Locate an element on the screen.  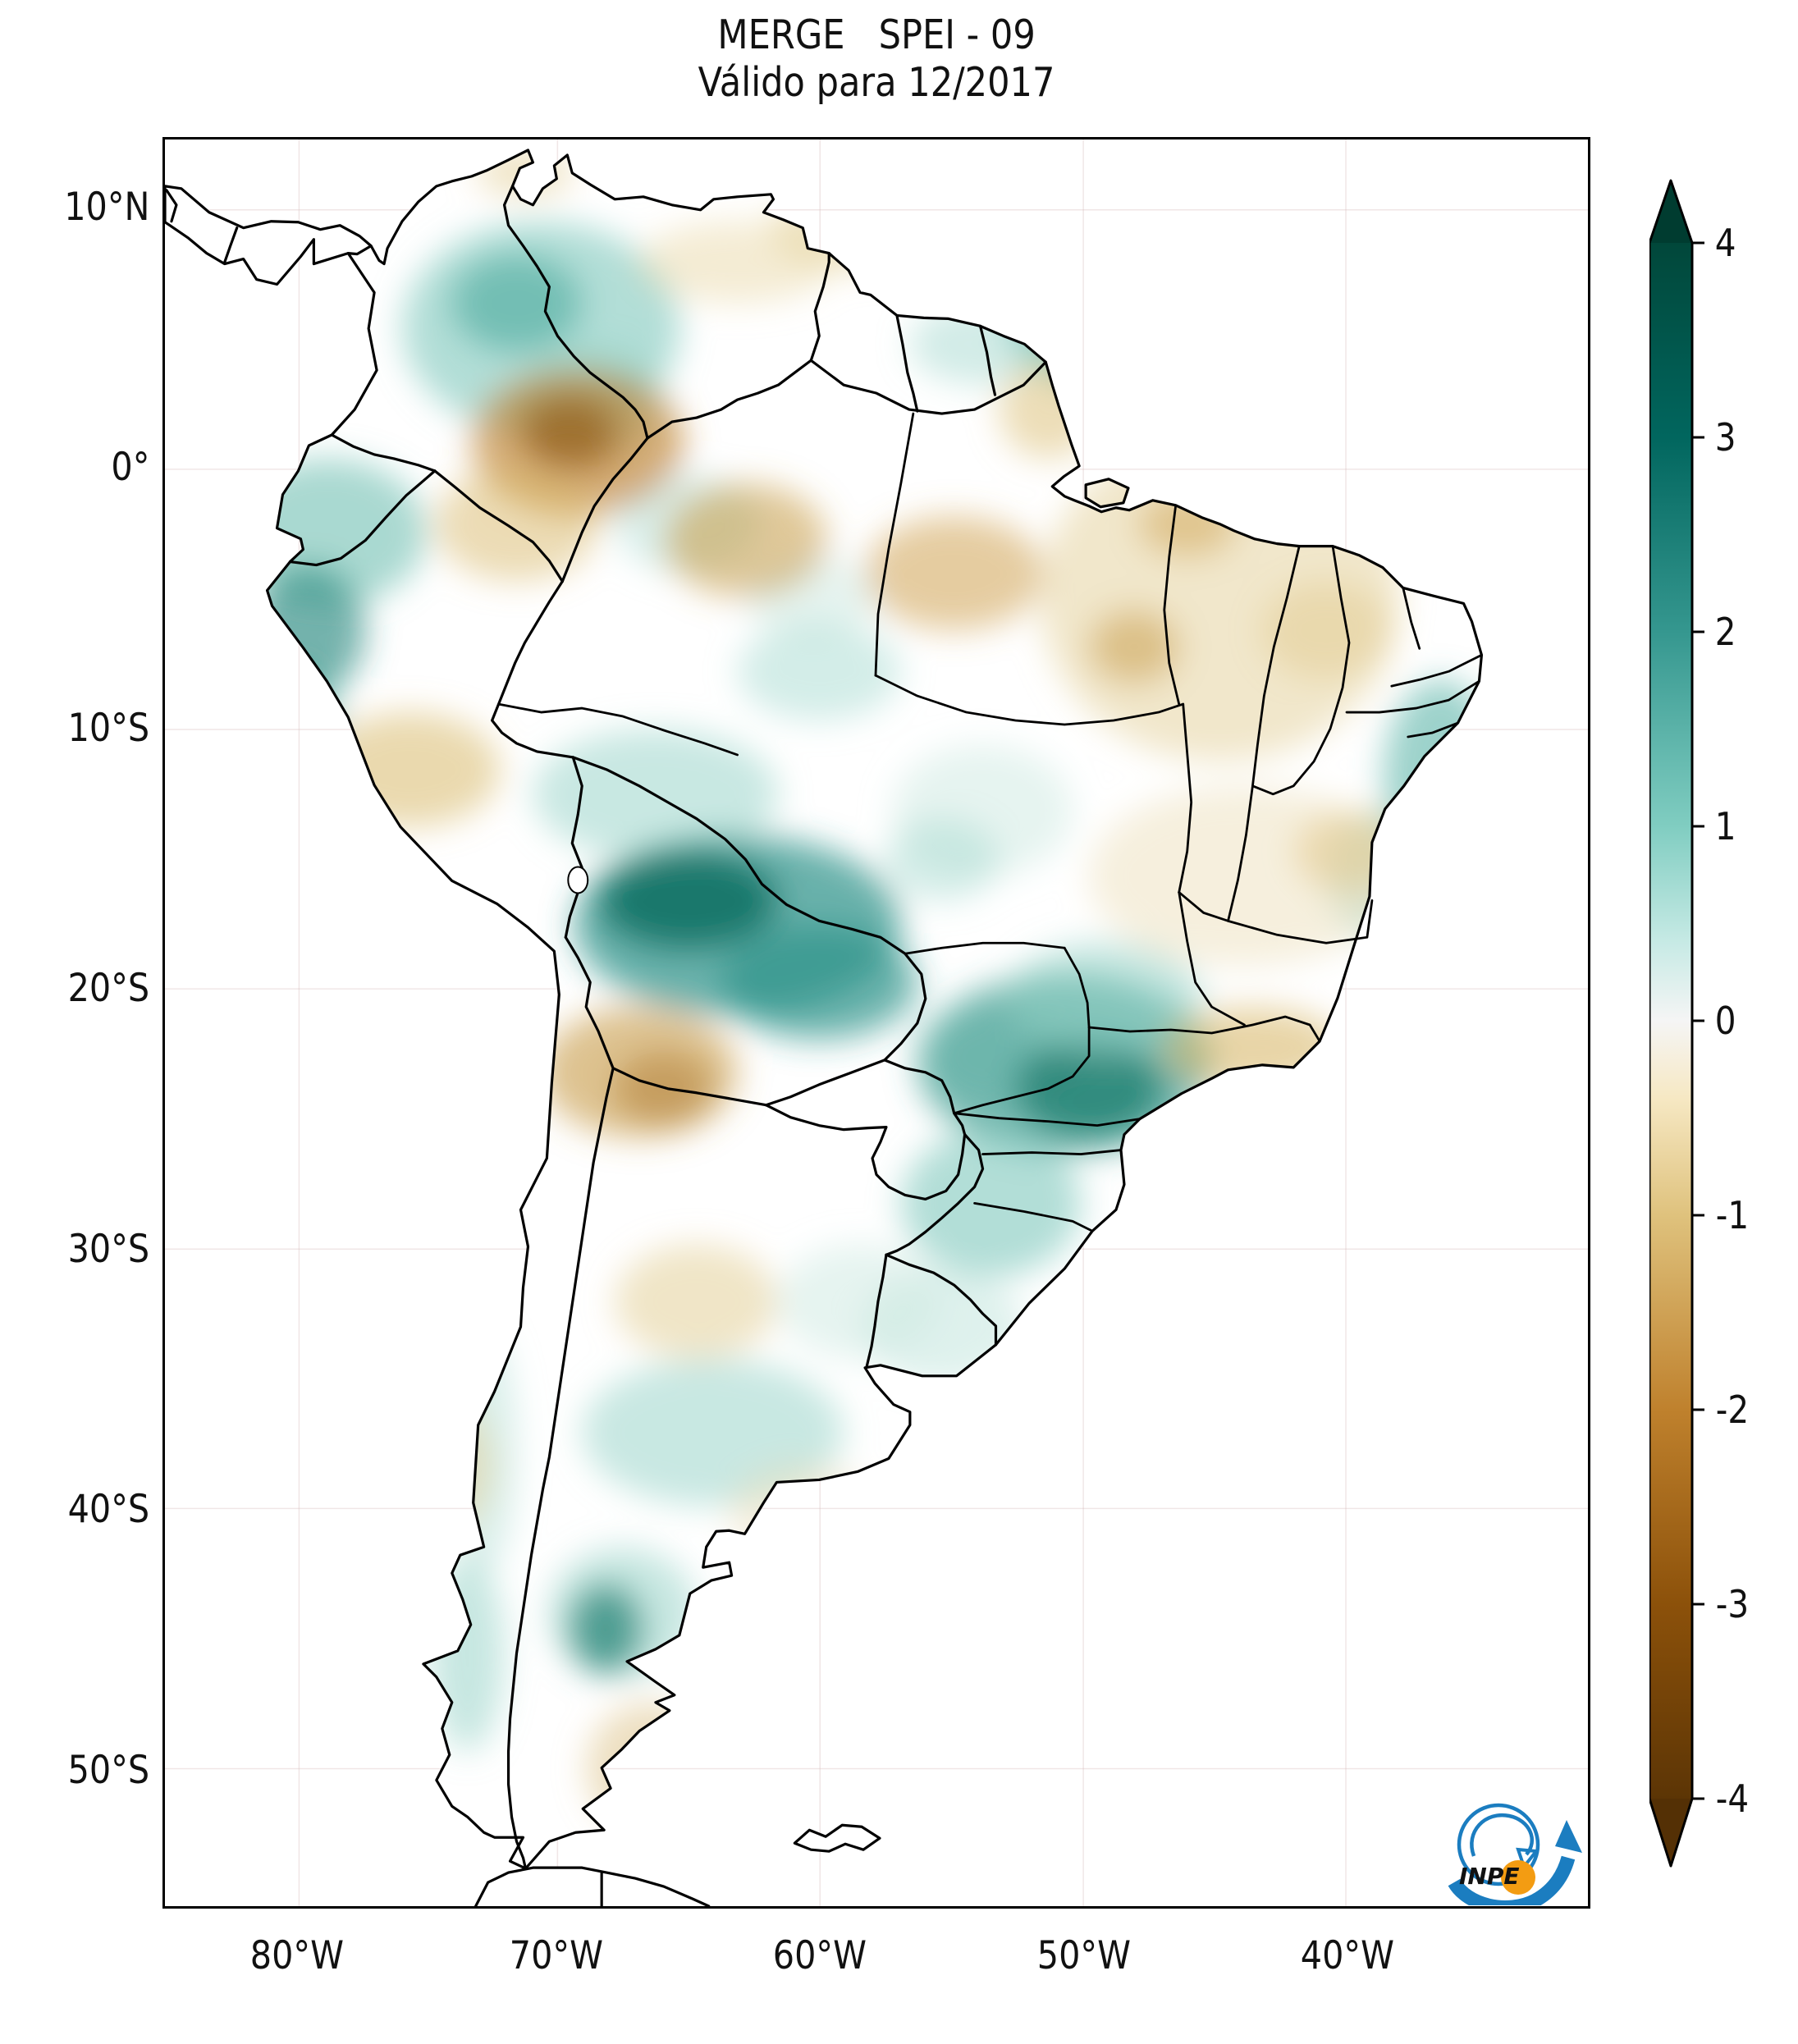
lat-tick-text: 40°S is located at coordinates (108, 1509).